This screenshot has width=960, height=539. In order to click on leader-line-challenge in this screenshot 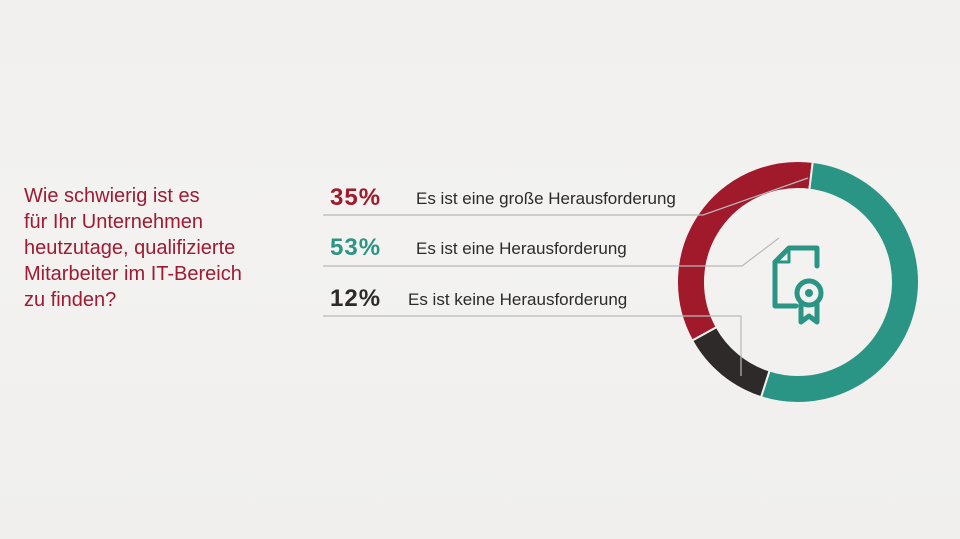, I will do `click(551, 252)`.